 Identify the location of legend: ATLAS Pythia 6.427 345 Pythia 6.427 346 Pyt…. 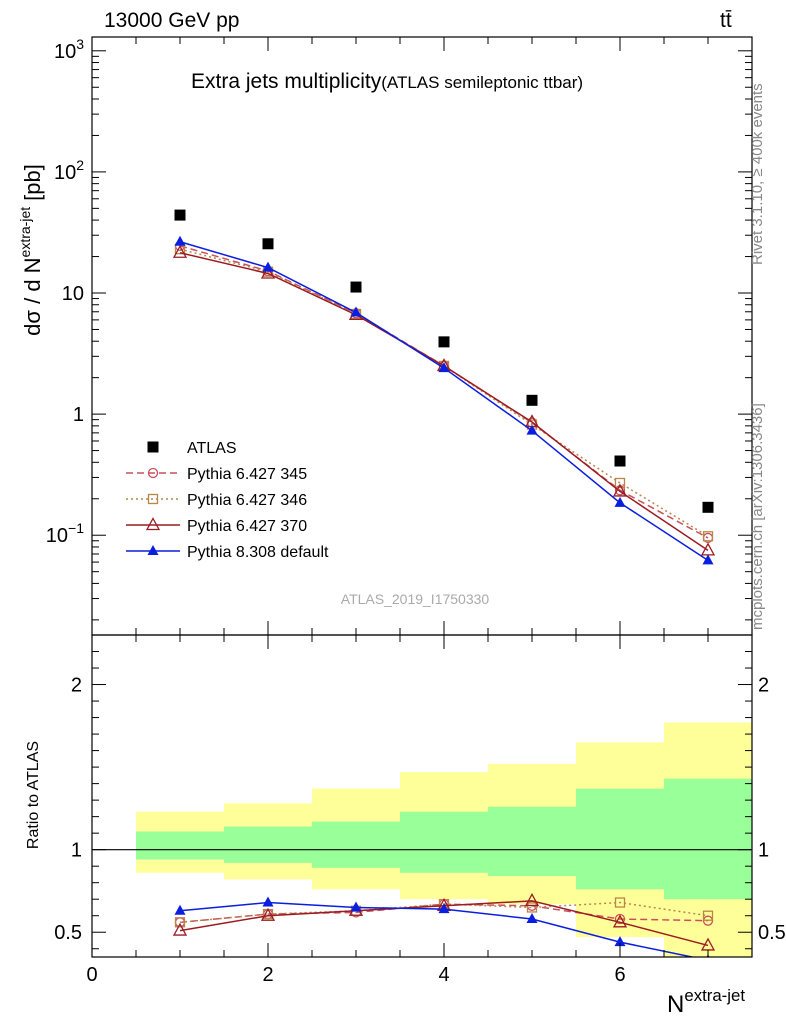
(227, 500).